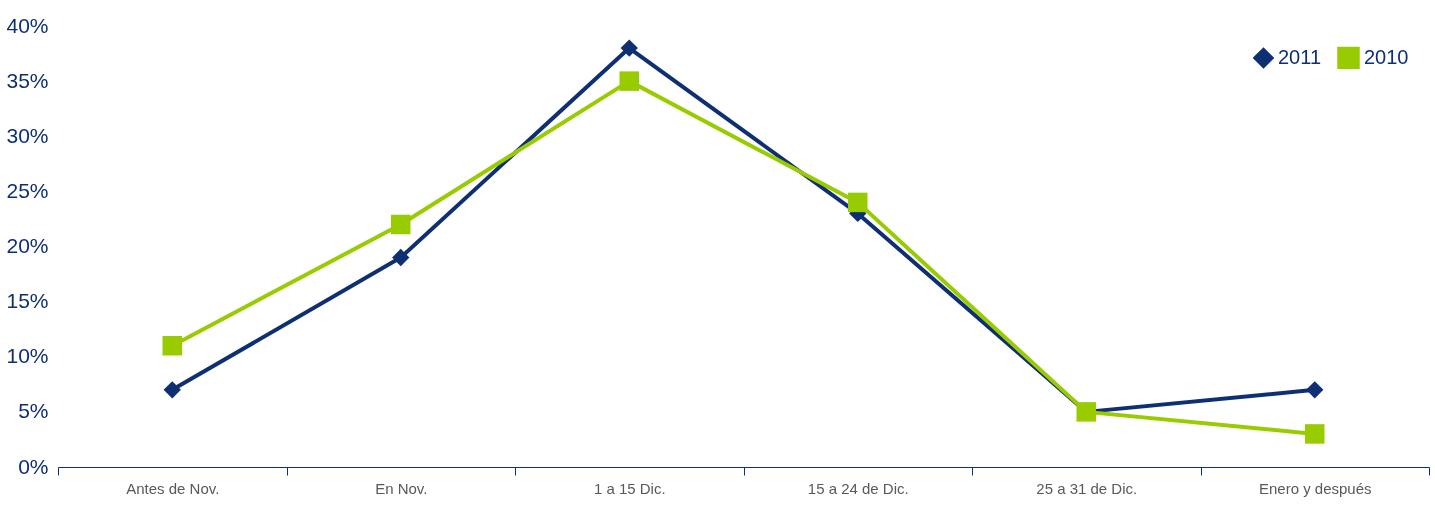 This screenshot has width=1435, height=506. What do you see at coordinates (27, 135) in the screenshot?
I see `y-tick-label: 30%` at bounding box center [27, 135].